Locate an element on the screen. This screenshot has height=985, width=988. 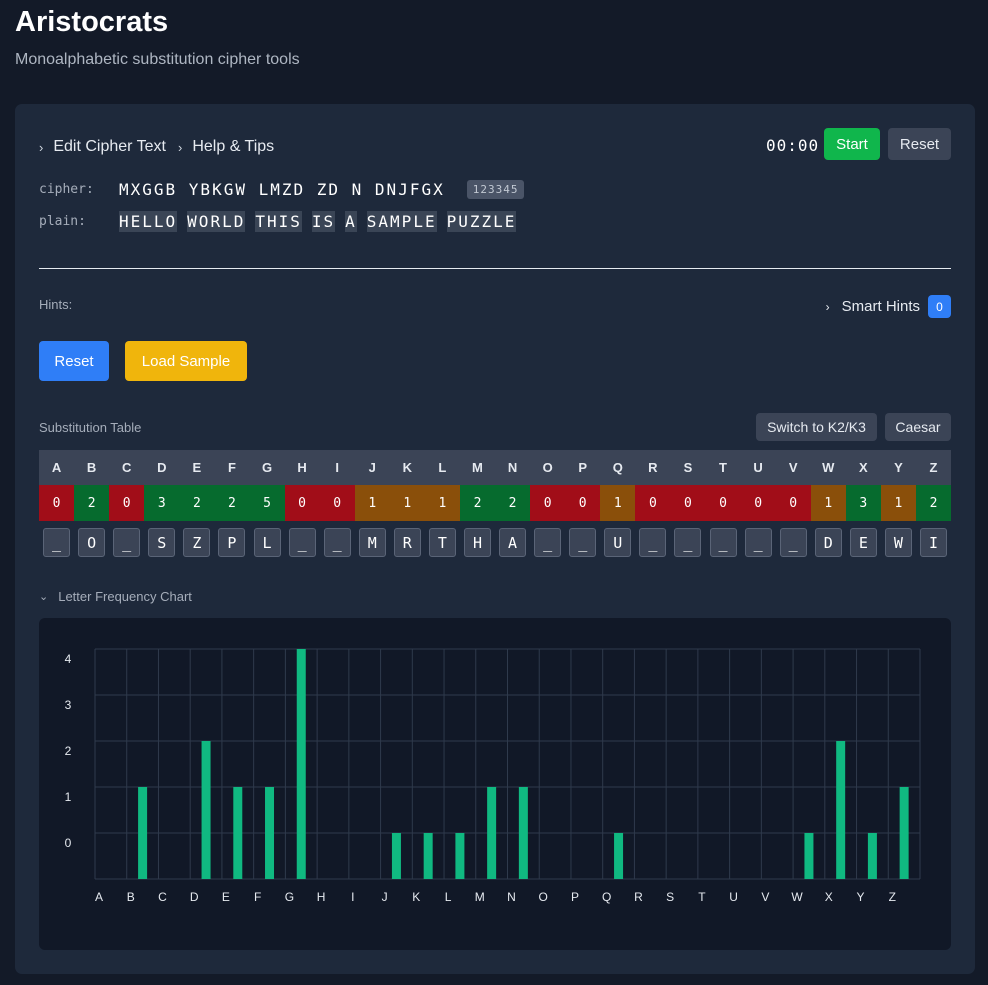
sub-count-c: 0 is located at coordinates (127, 503).